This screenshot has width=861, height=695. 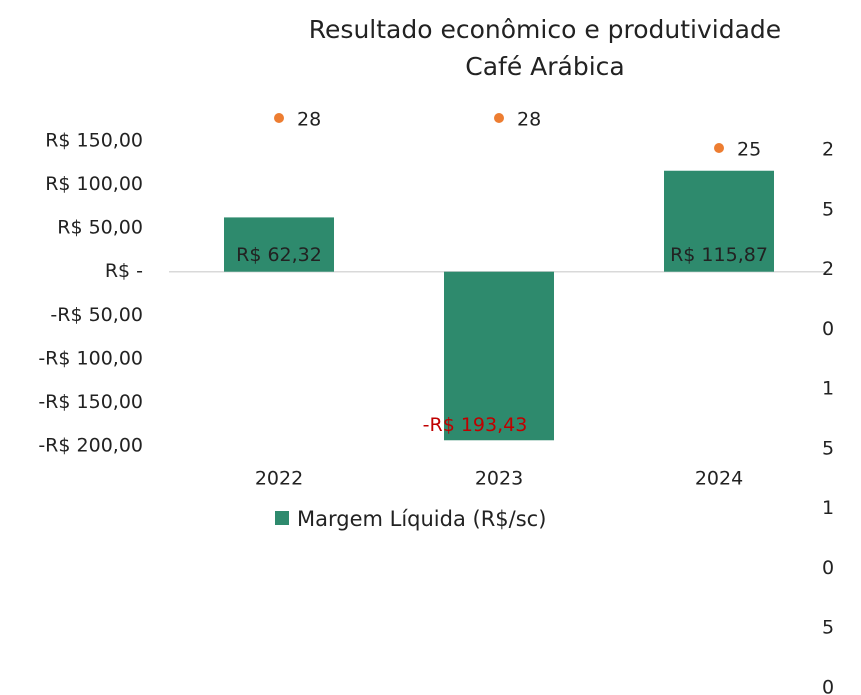 What do you see at coordinates (90, 358) in the screenshot?
I see `y-tick-label: -R$ 100,00` at bounding box center [90, 358].